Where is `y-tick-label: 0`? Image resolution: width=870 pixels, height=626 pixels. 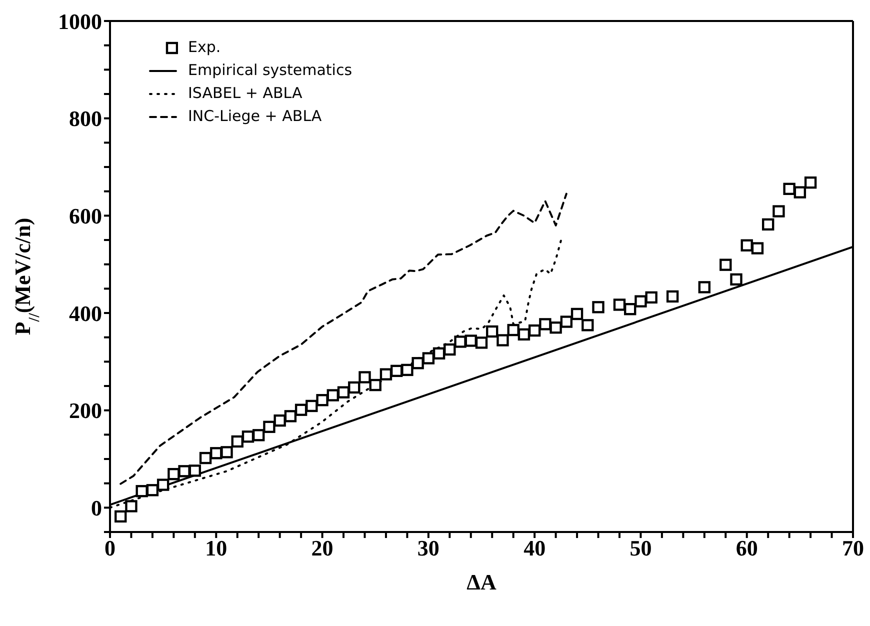 y-tick-label: 0 is located at coordinates (96, 507).